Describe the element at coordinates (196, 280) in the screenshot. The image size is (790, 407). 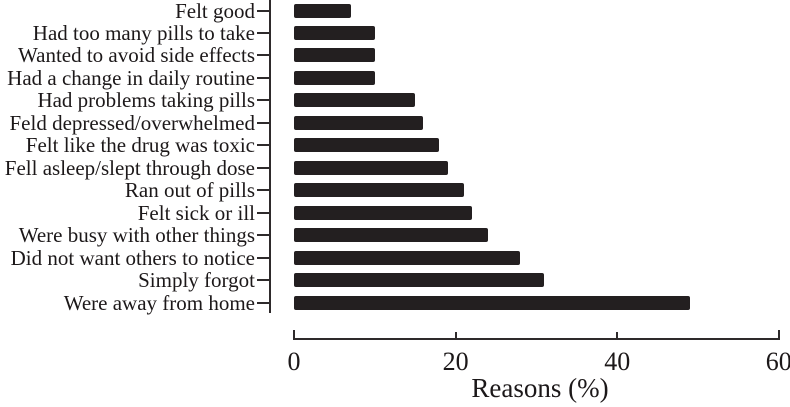
I see `category-label: Simply forgot` at that location.